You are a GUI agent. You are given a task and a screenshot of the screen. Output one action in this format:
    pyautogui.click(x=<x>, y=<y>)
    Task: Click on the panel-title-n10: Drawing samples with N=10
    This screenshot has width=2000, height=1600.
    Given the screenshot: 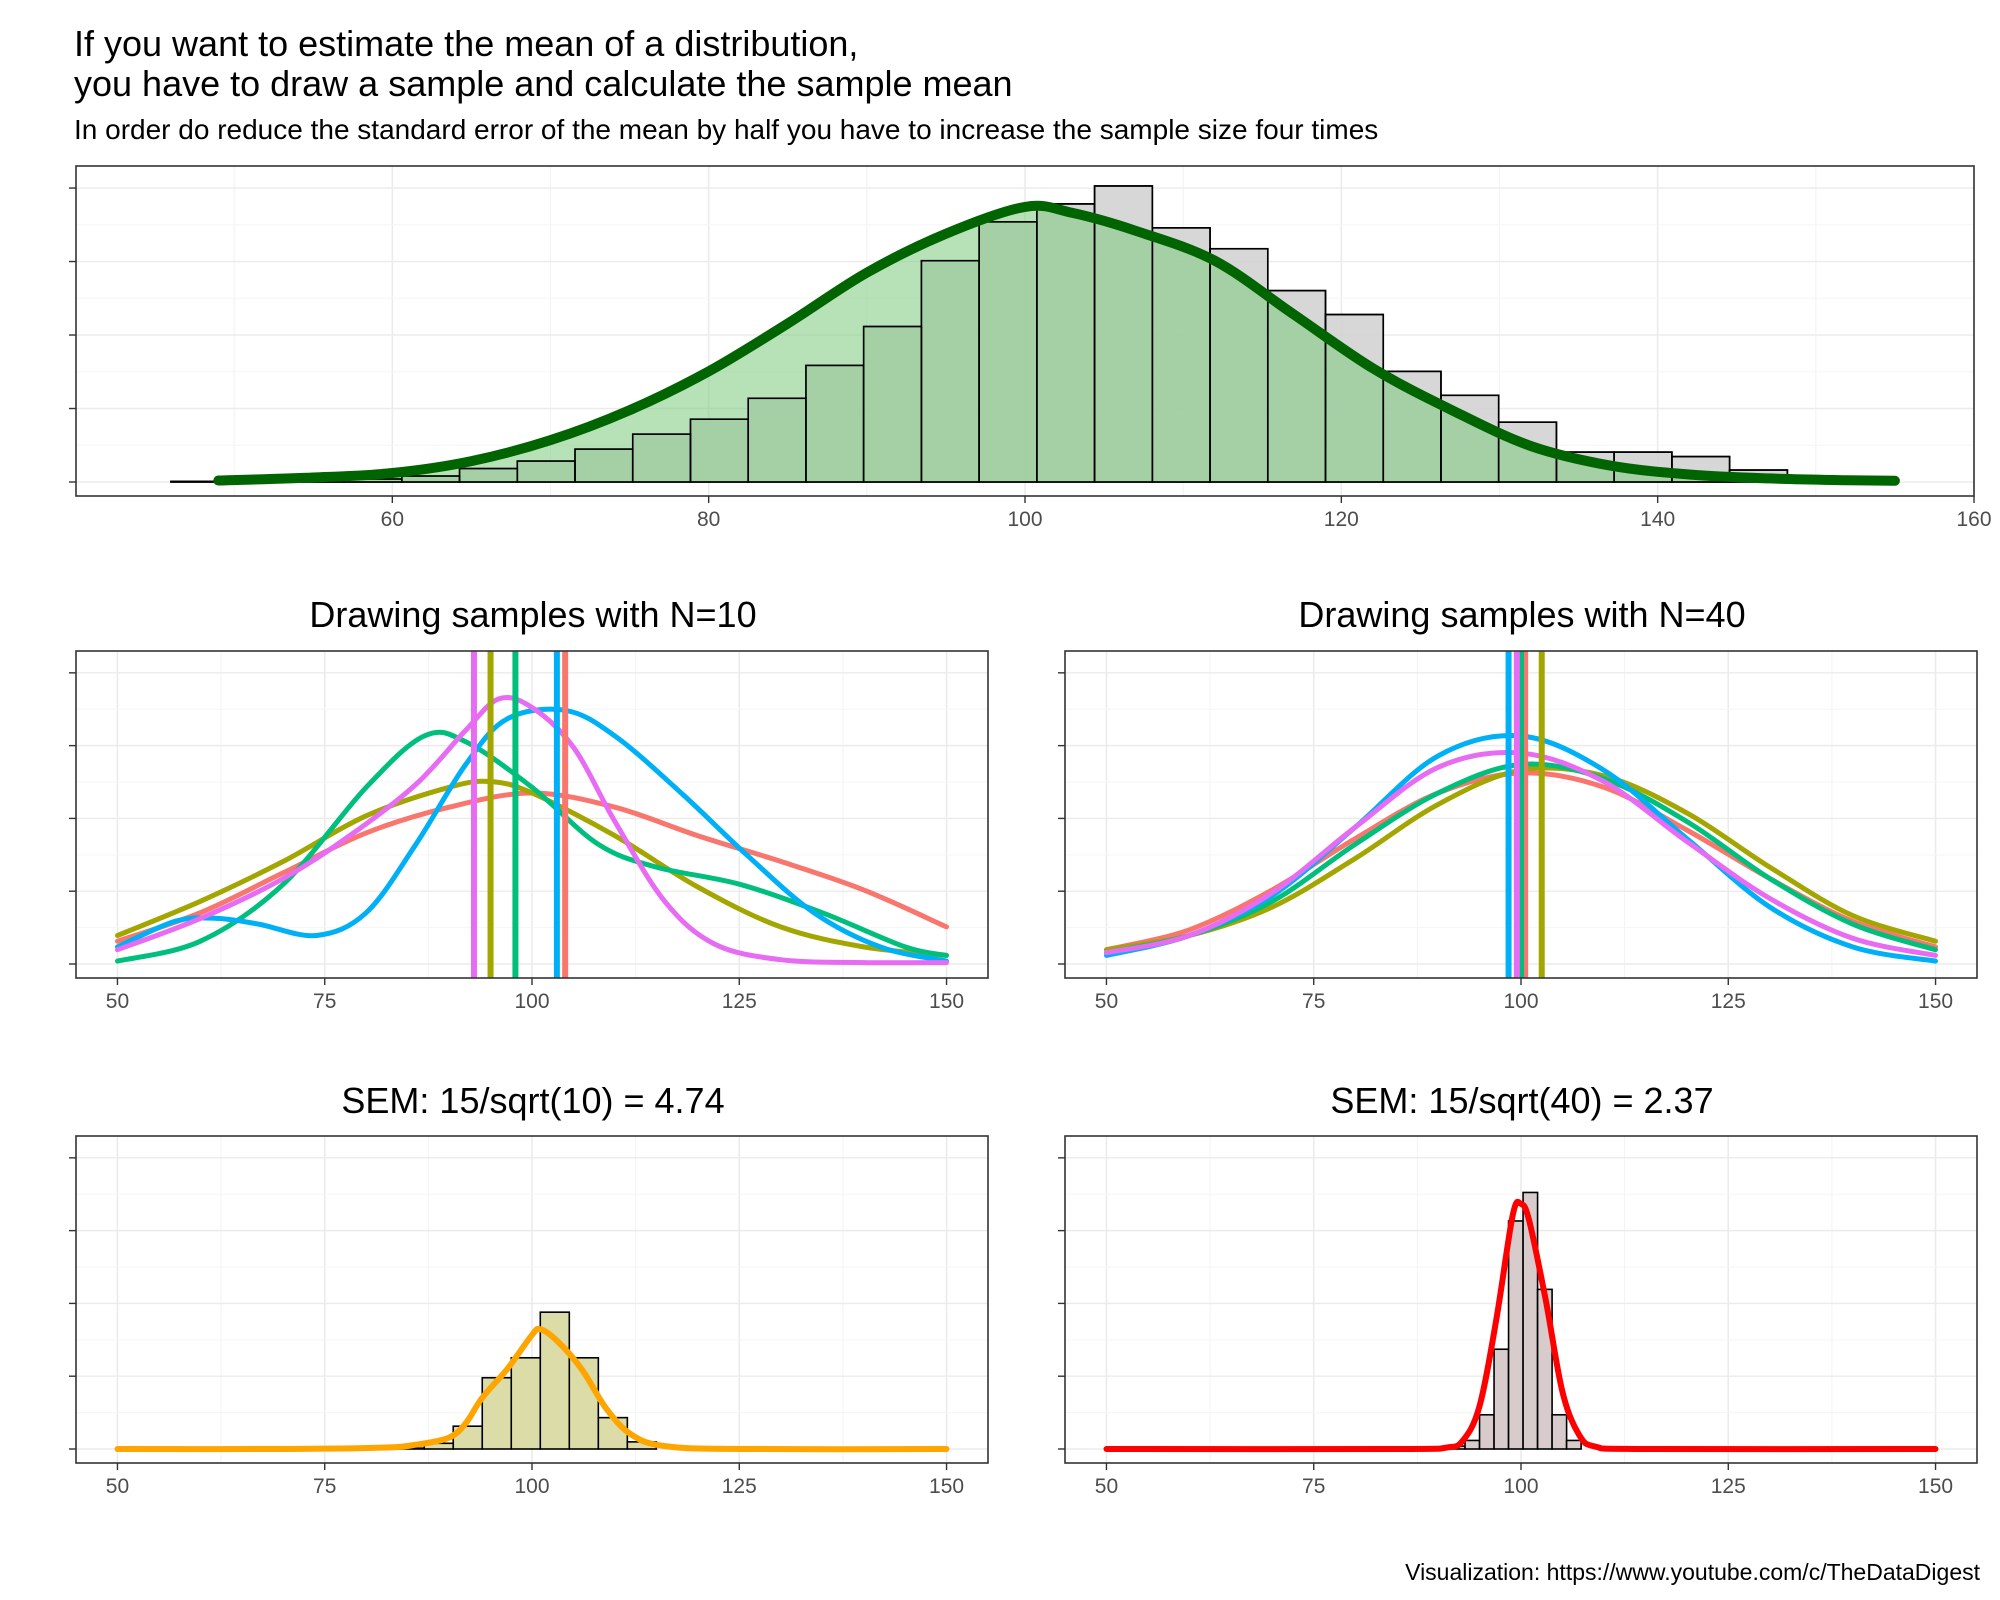 What is the action you would take?
    pyautogui.click(x=533, y=614)
    